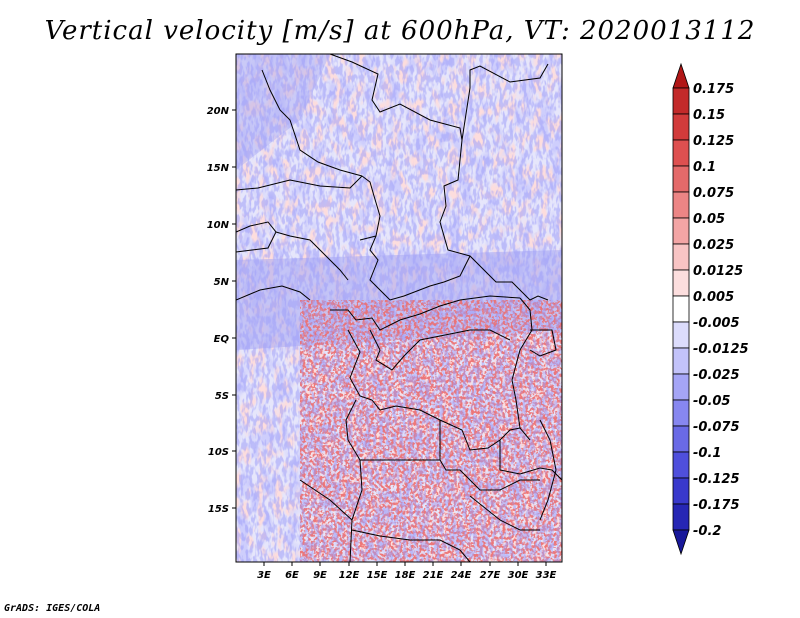  What do you see at coordinates (461, 575) in the screenshot?
I see `lon-label: 24E` at bounding box center [461, 575].